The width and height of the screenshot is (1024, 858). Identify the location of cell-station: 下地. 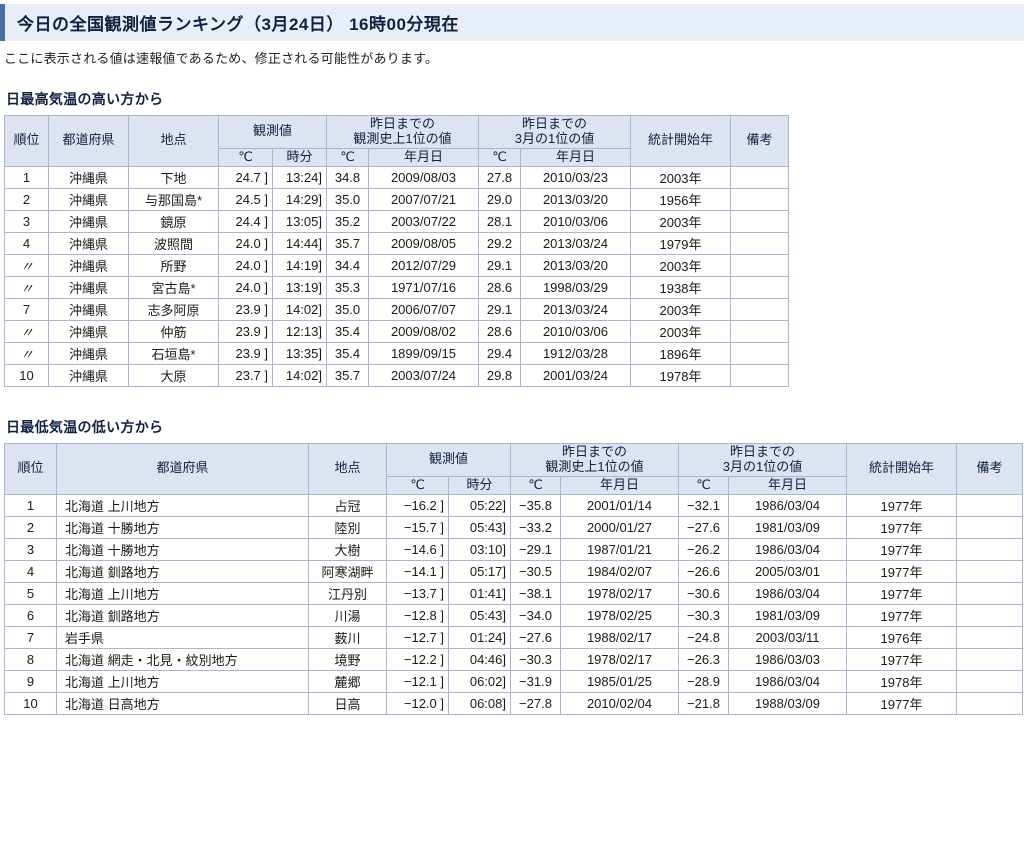
(173, 177).